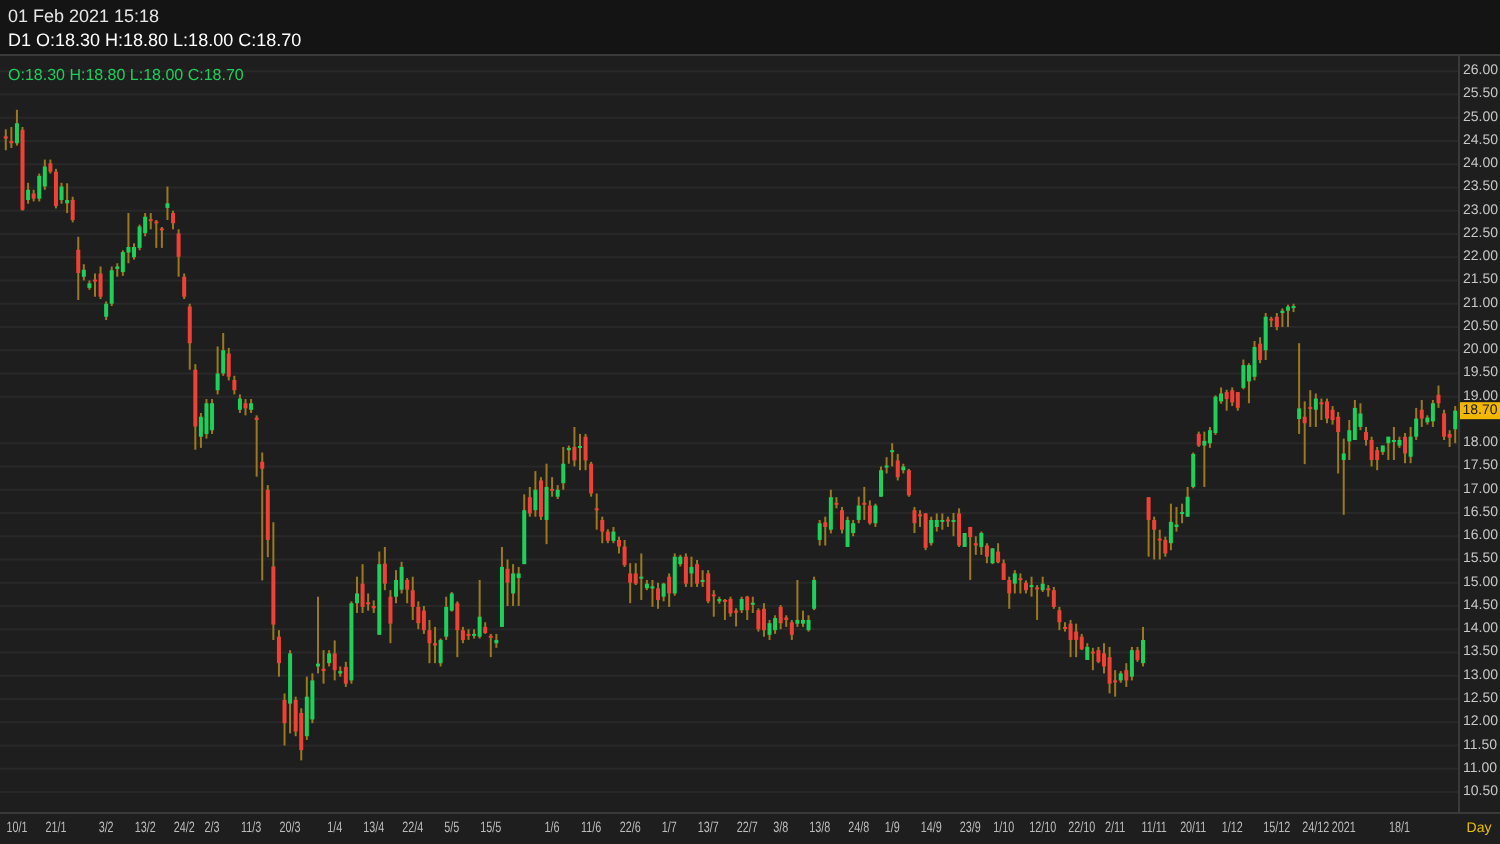 The image size is (1500, 844). I want to click on annotation: O:18.30 H:18.80 L:18.00 C:18.70, so click(126, 75).